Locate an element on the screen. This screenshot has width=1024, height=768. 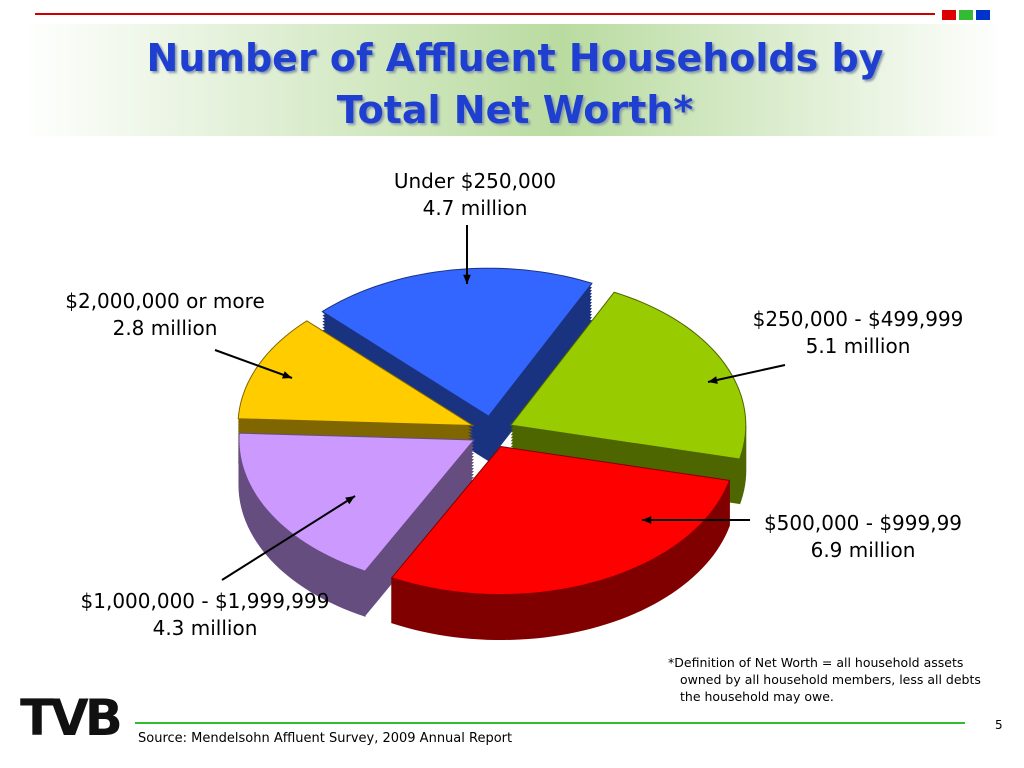
value-label: 4.3 million is located at coordinates (205, 628).